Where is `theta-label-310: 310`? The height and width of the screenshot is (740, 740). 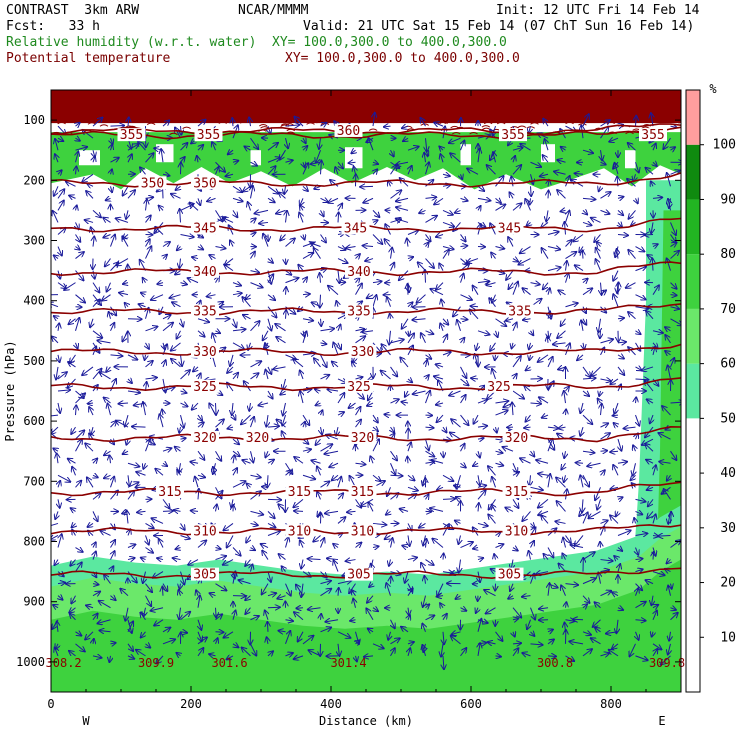 theta-label-310: 310 is located at coordinates (362, 531).